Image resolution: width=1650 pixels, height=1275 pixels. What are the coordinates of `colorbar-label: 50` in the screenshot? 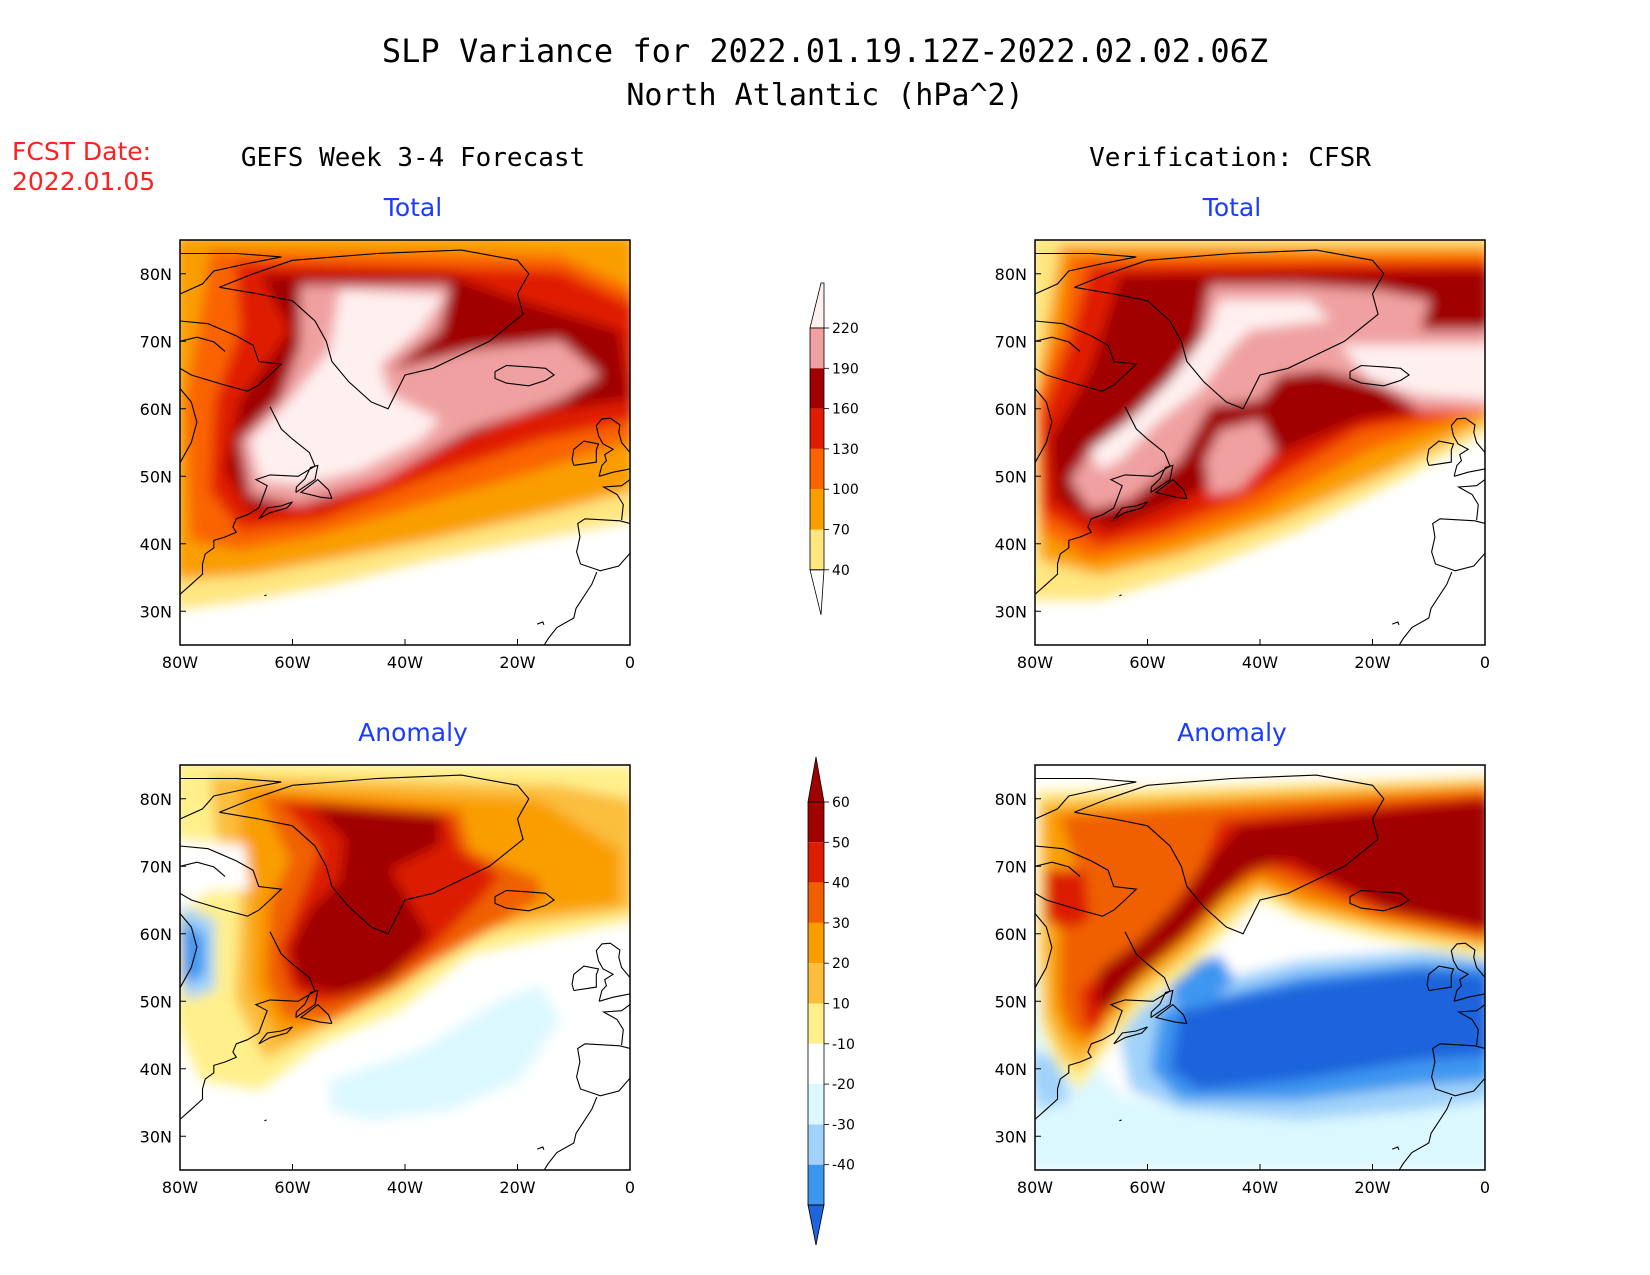 It's located at (841, 843).